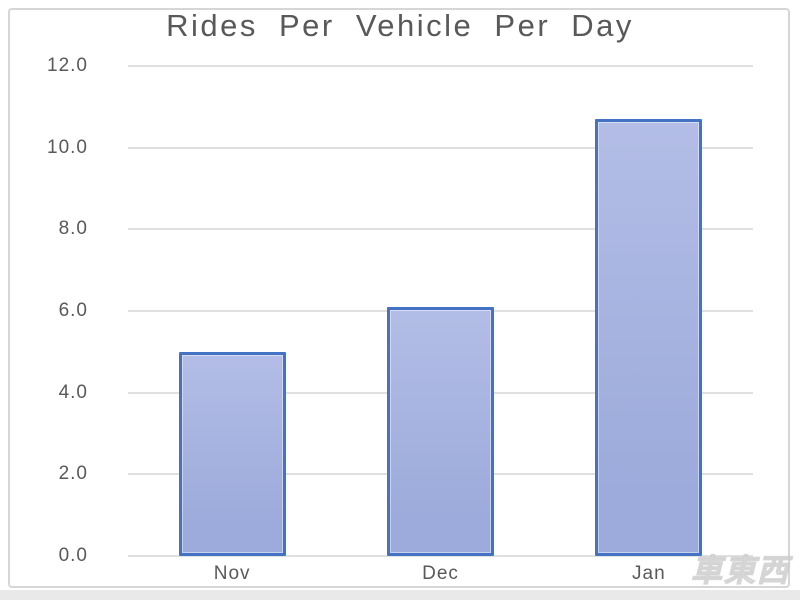 This screenshot has width=800, height=600. Describe the element at coordinates (73, 392) in the screenshot. I see `y-axis-tick-label: 4.0` at that location.